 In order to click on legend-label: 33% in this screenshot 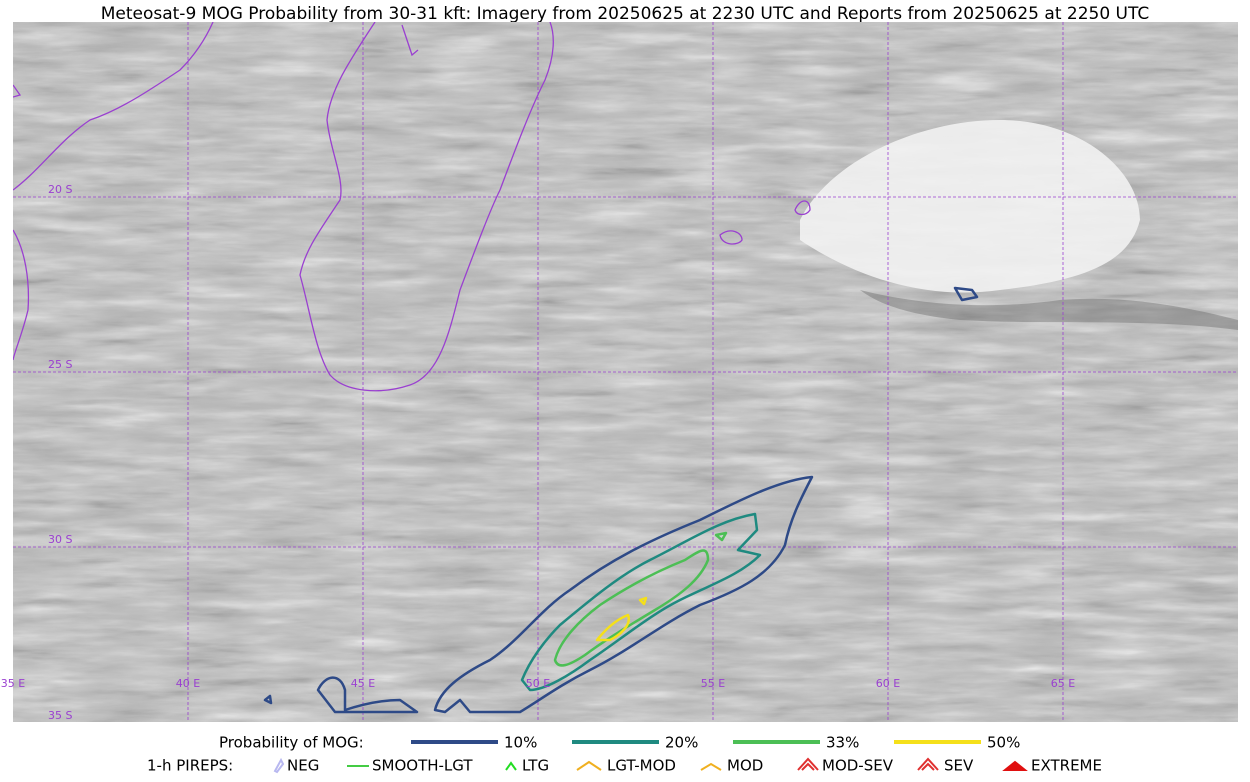, I will do `click(842, 743)`.